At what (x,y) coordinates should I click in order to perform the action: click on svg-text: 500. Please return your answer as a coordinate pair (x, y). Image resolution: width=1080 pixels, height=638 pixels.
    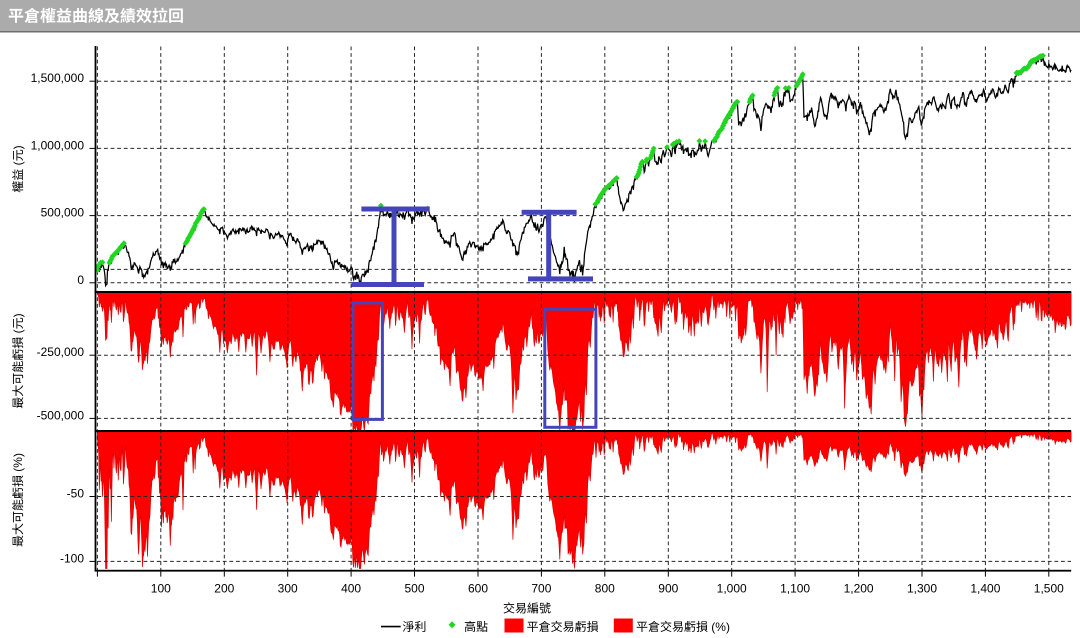
    Looking at the image, I should click on (414, 589).